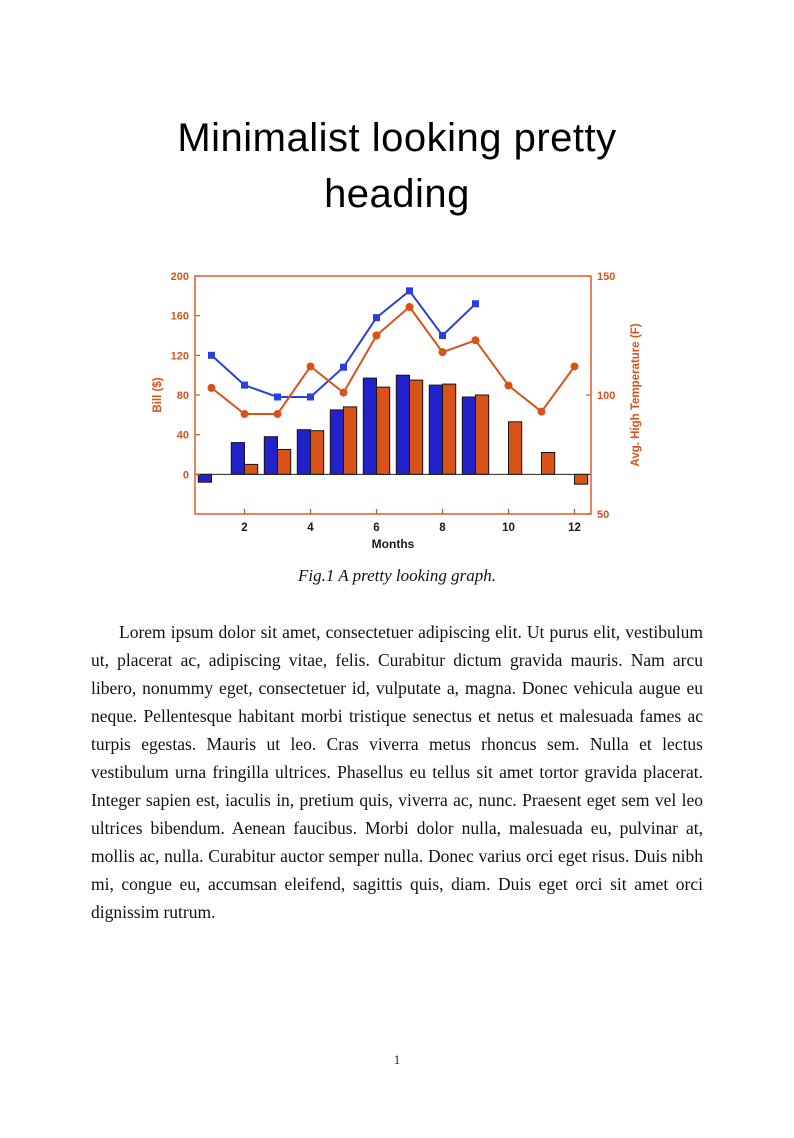 The height and width of the screenshot is (1138, 794). What do you see at coordinates (310, 528) in the screenshot?
I see `x-tick-label: 4` at bounding box center [310, 528].